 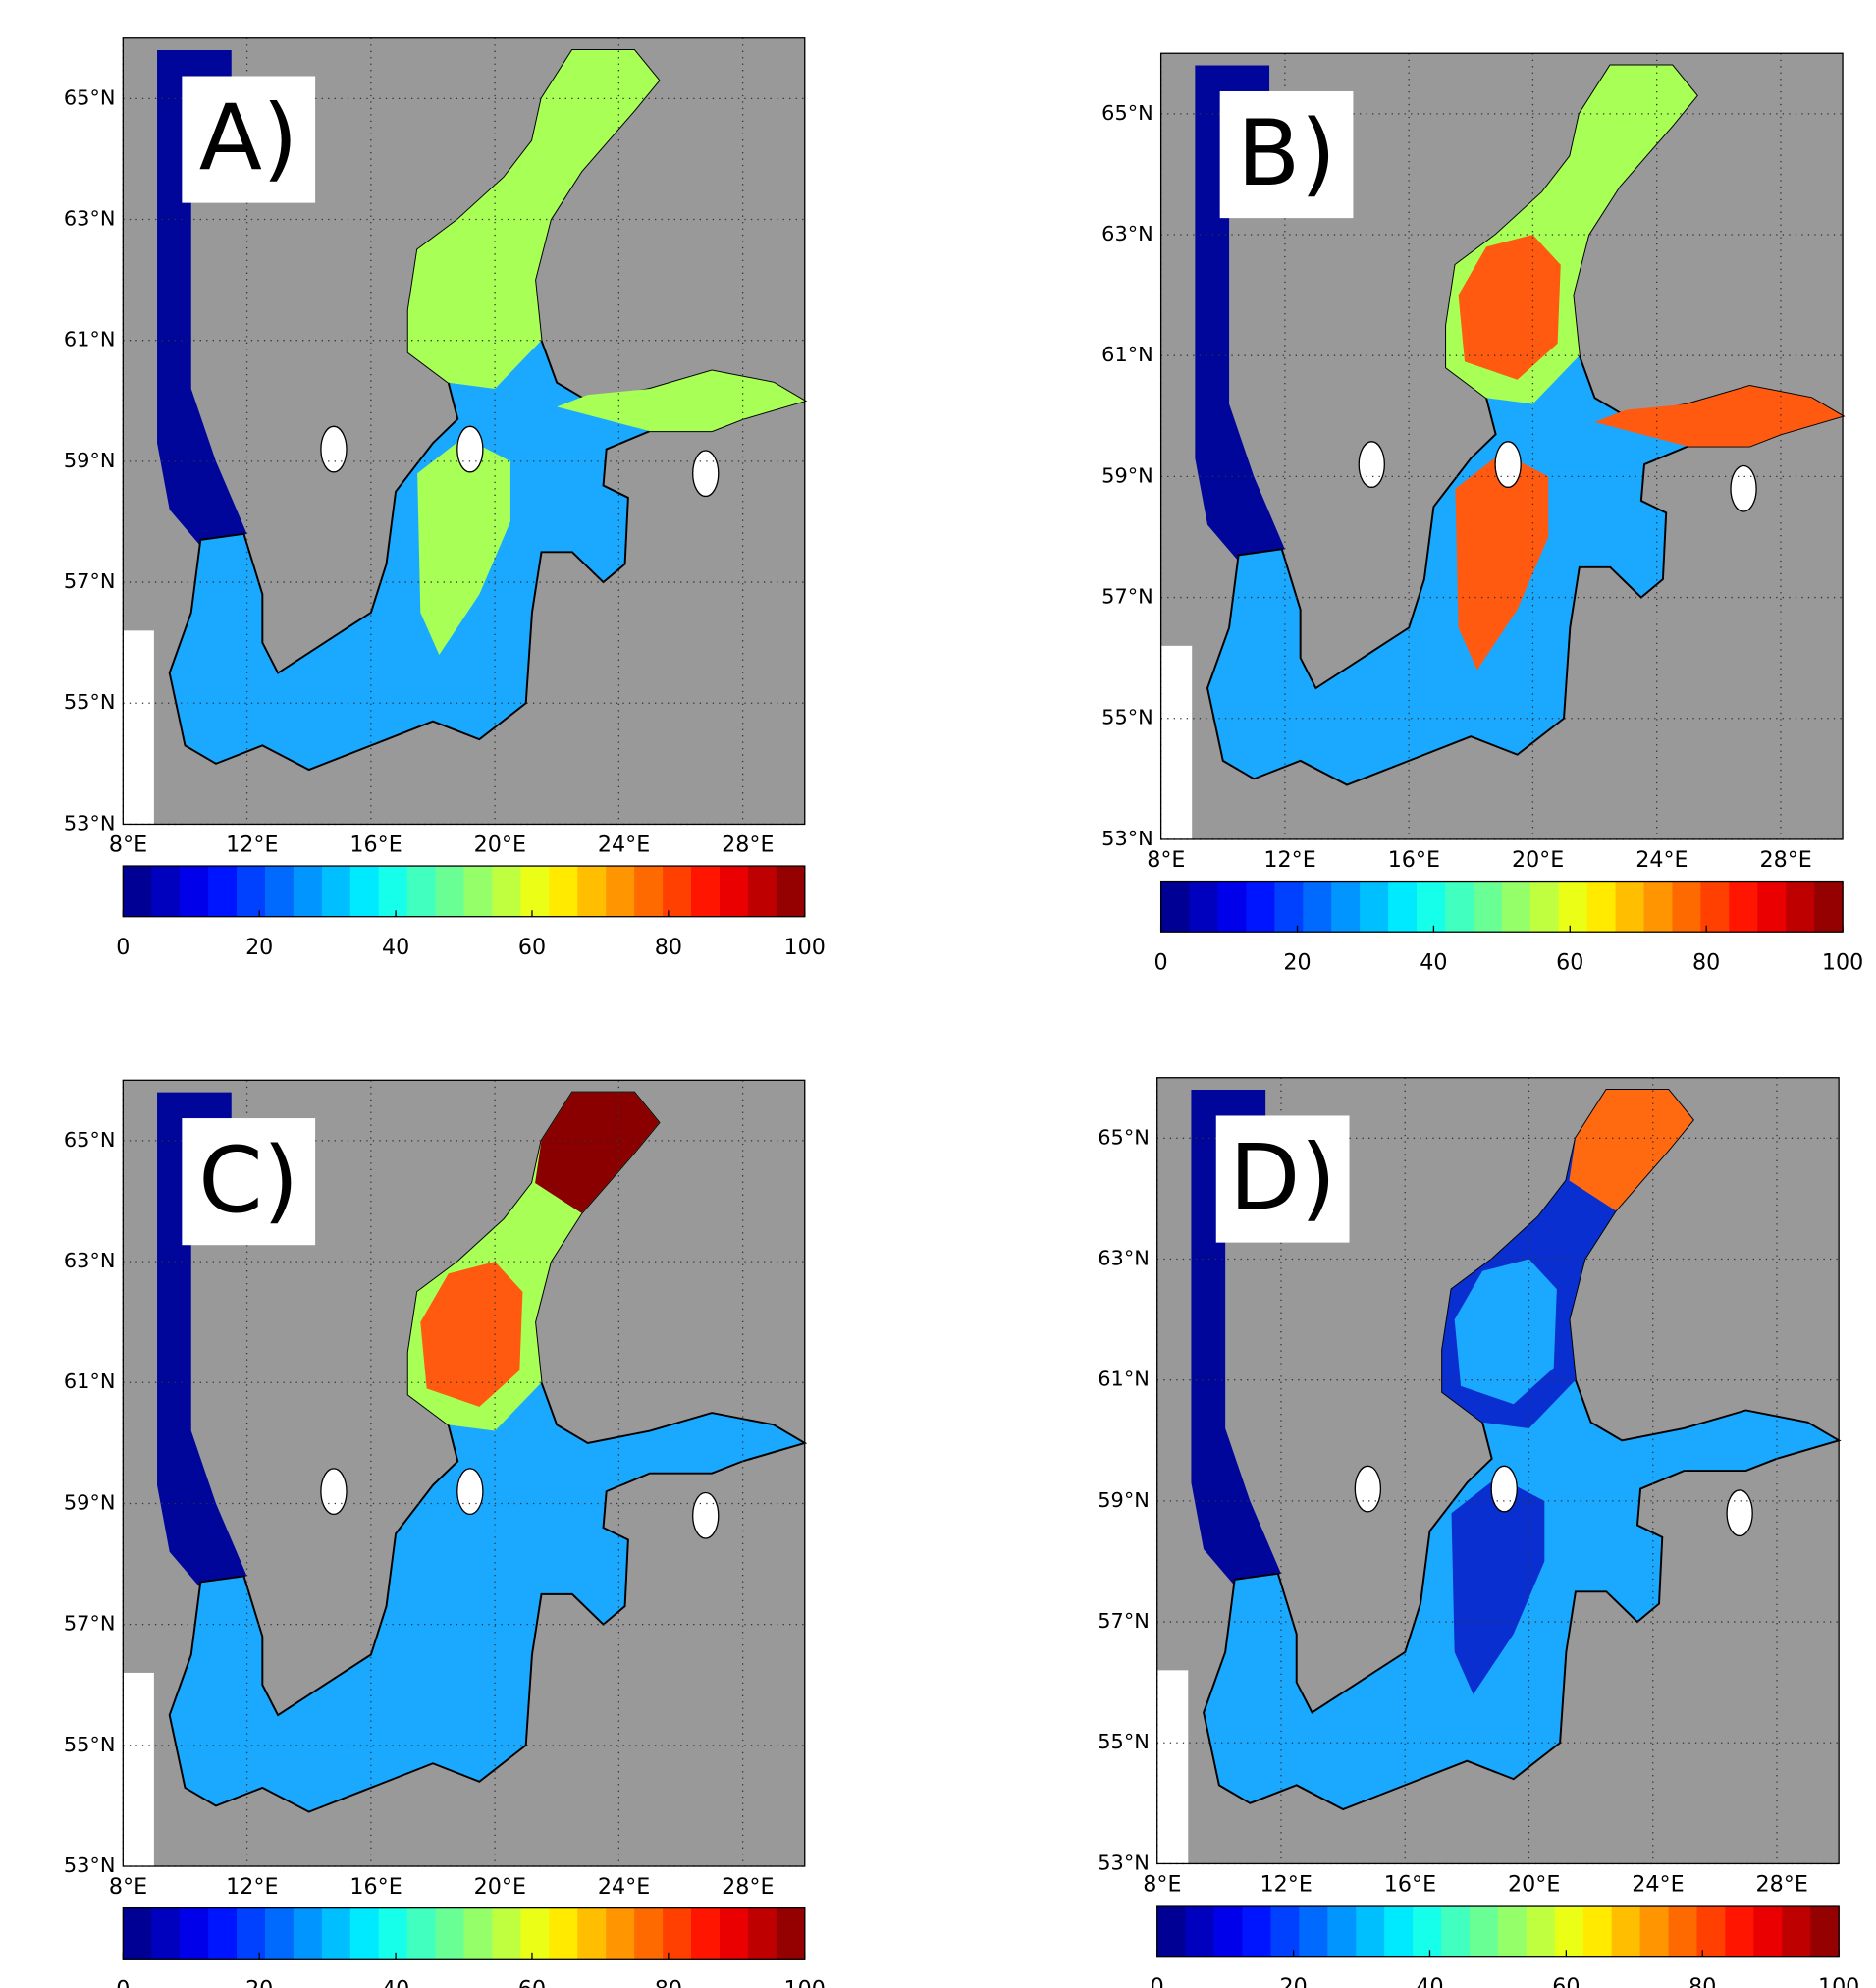 I want to click on colorbar-tick-label: 20, so click(x=1297, y=963).